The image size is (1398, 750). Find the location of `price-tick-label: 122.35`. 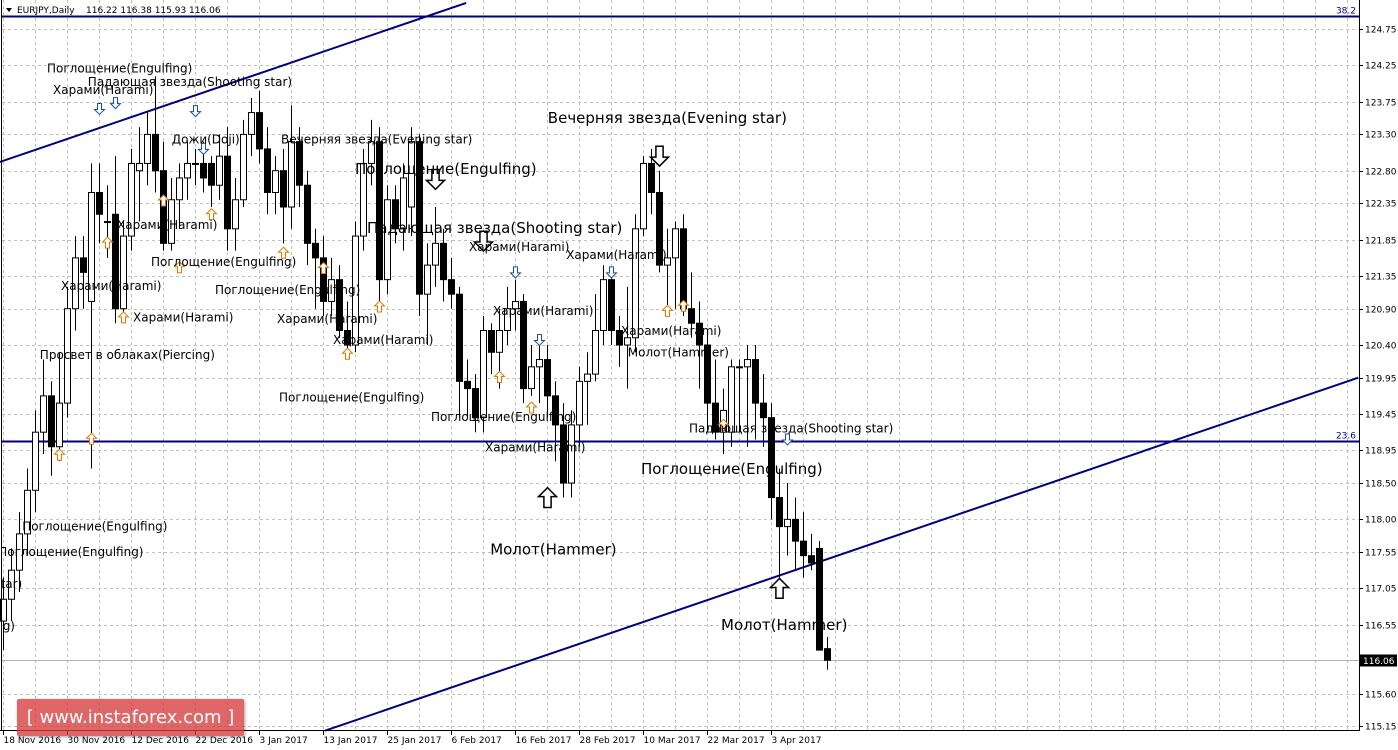

price-tick-label: 122.35 is located at coordinates (1381, 205).